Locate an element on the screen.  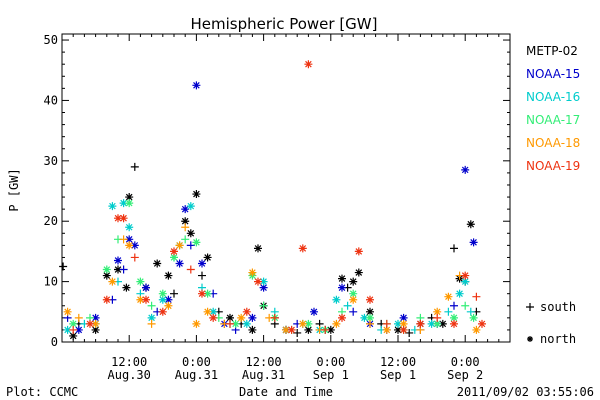
timestamp: 2011/09/02 03:55:06 is located at coordinates (525, 392).